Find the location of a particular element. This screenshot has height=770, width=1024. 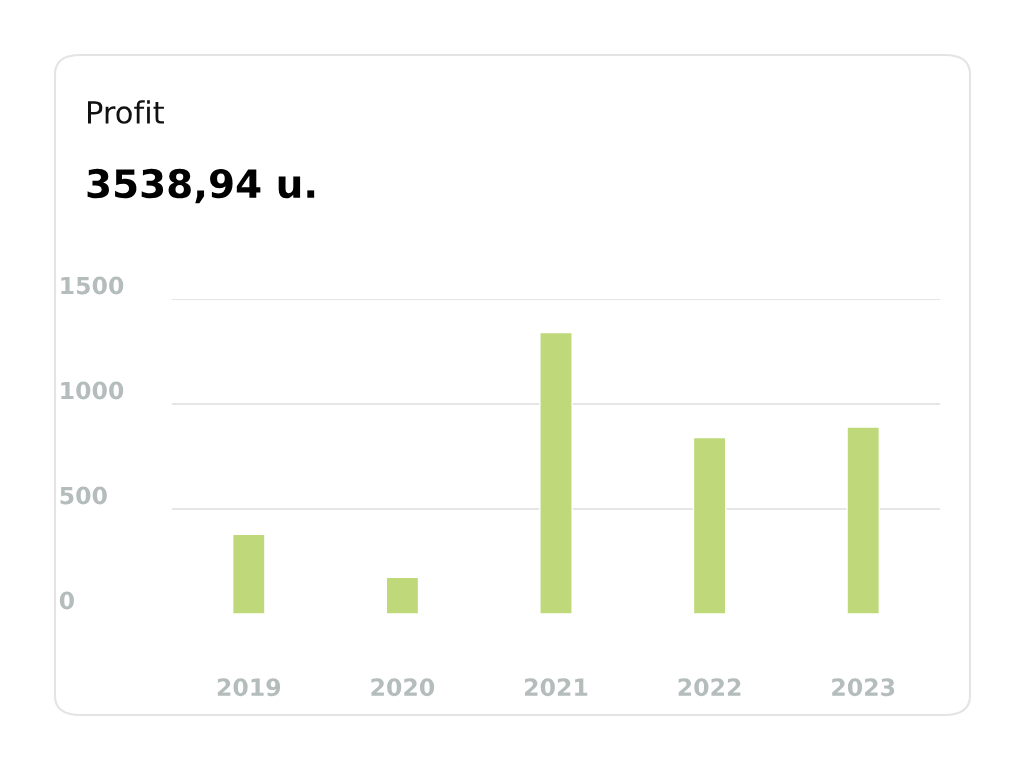

chart-title: Profit is located at coordinates (126, 112).